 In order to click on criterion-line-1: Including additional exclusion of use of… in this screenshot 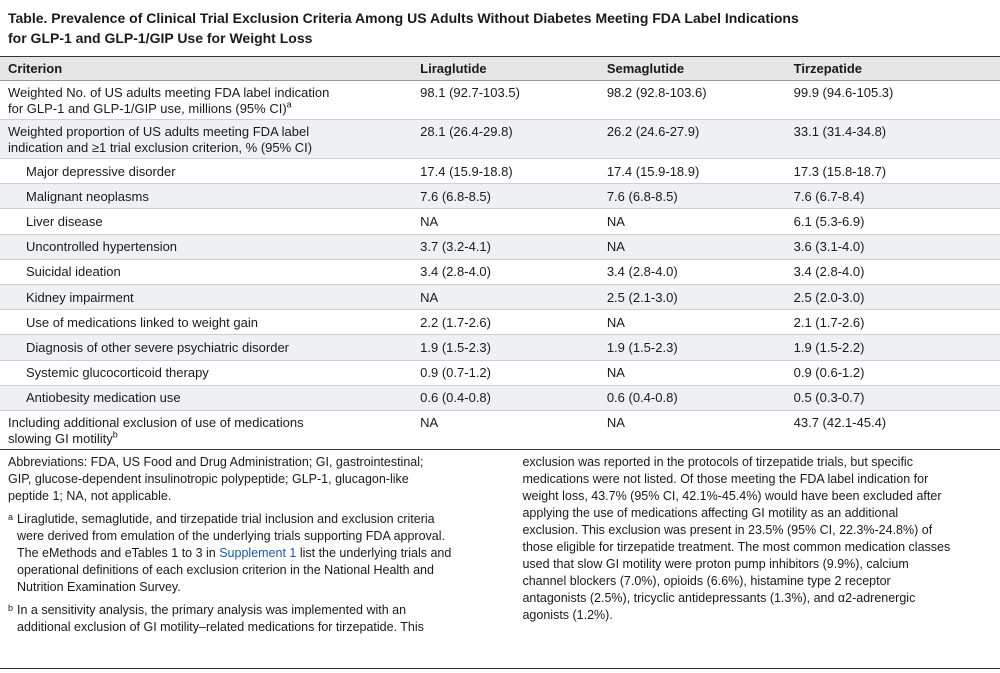, I will do `click(156, 422)`.